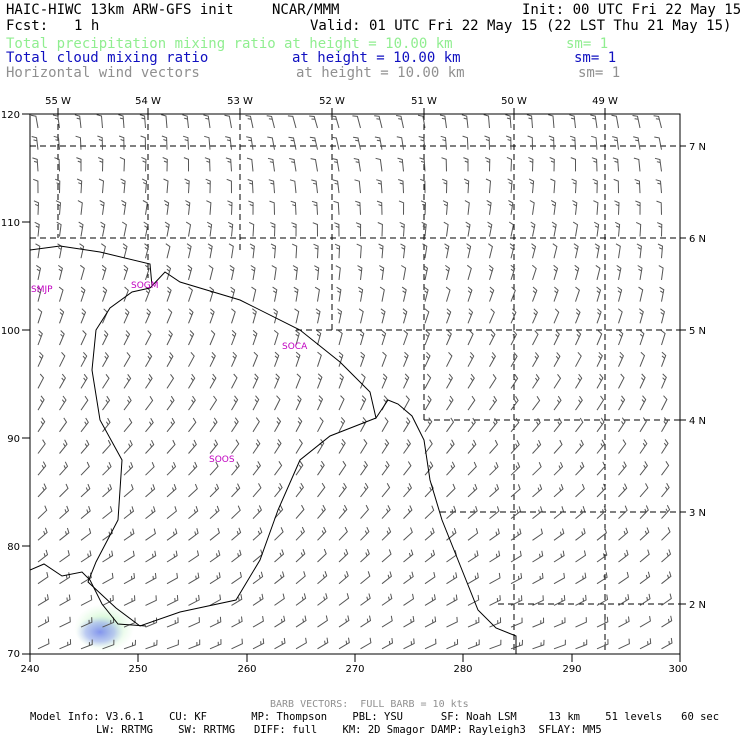 This screenshot has width=740, height=740. Describe the element at coordinates (631, 10) in the screenshot. I see `init-time: Init: 00 UTC Fri 22 May 15` at that location.